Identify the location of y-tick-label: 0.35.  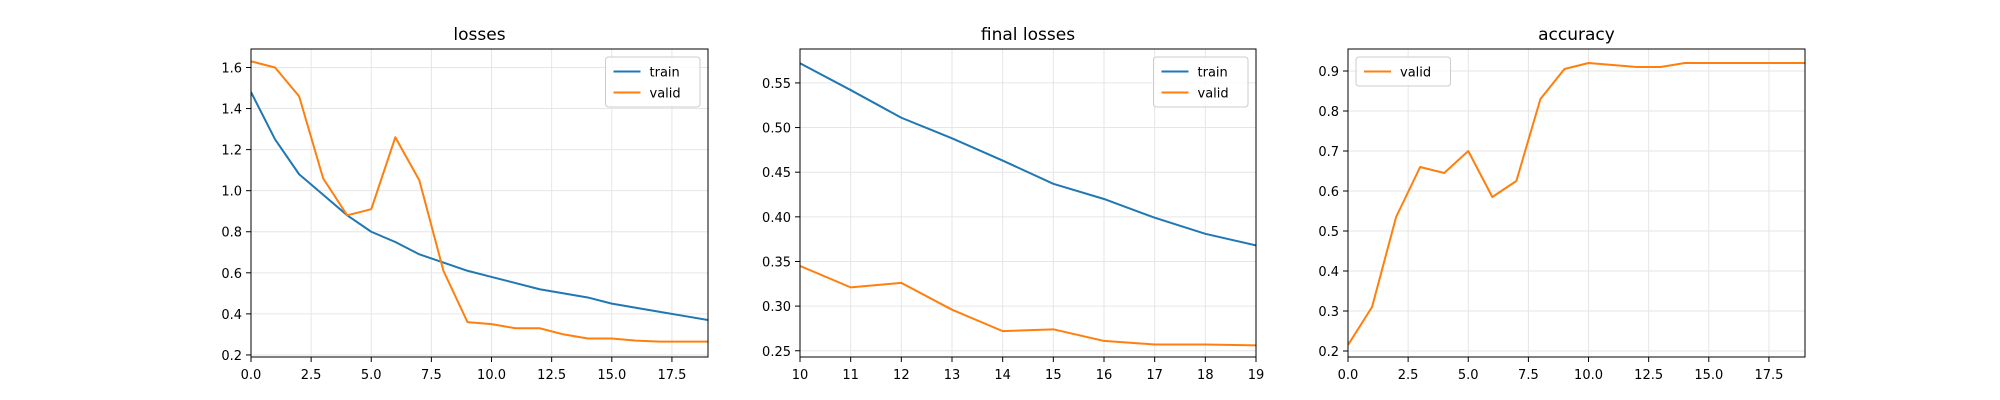
(776, 262).